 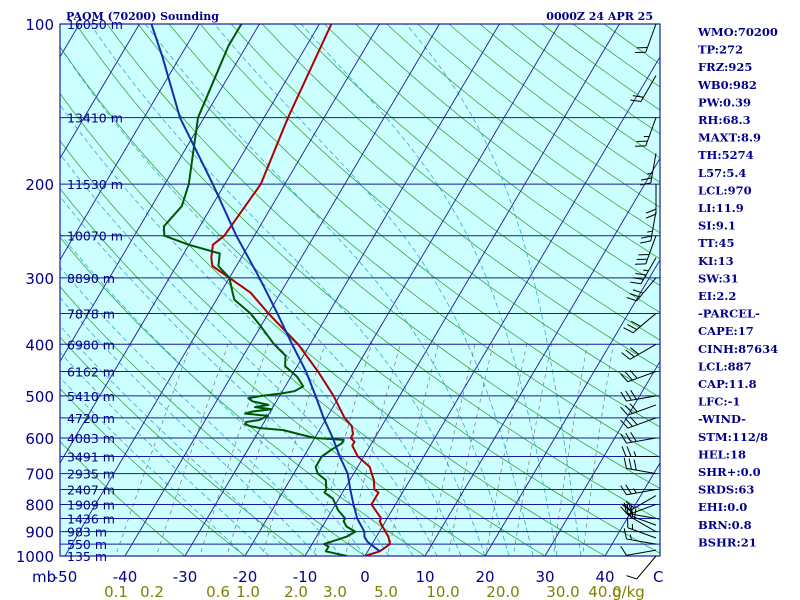 I want to click on pressure-tick-label: 600, so click(x=39, y=439).